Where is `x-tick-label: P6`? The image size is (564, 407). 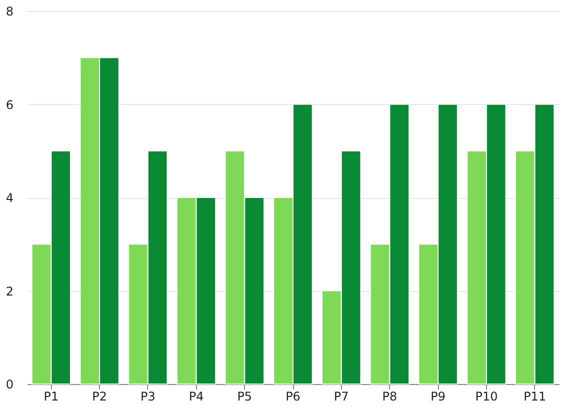
x-tick-label: P6 is located at coordinates (293, 397).